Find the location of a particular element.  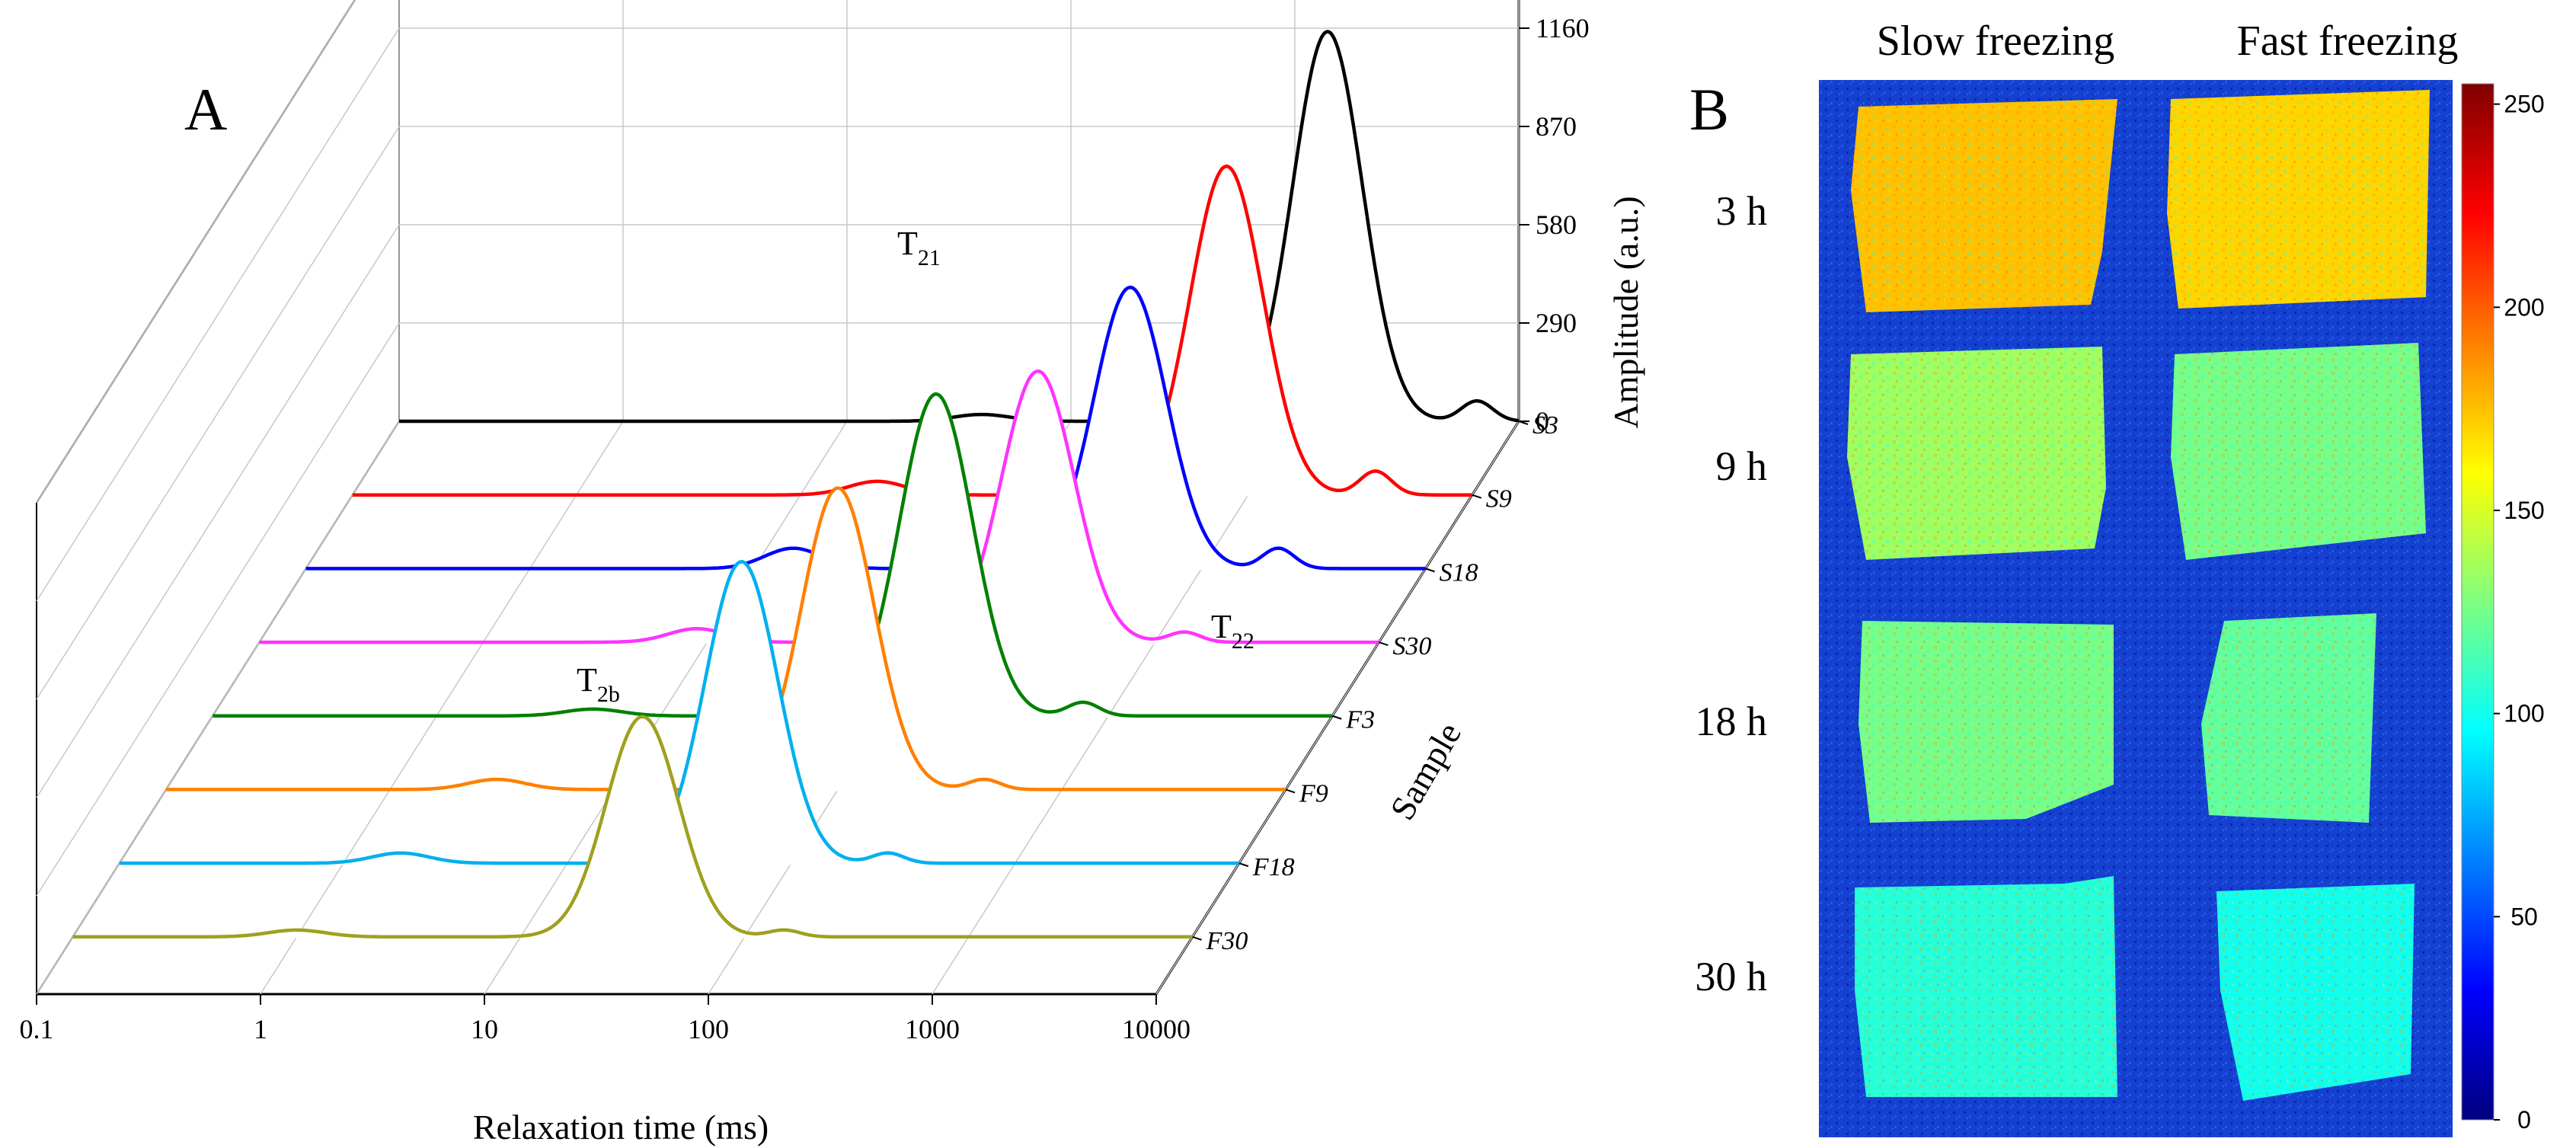

panel-letter-a: A is located at coordinates (206, 109).